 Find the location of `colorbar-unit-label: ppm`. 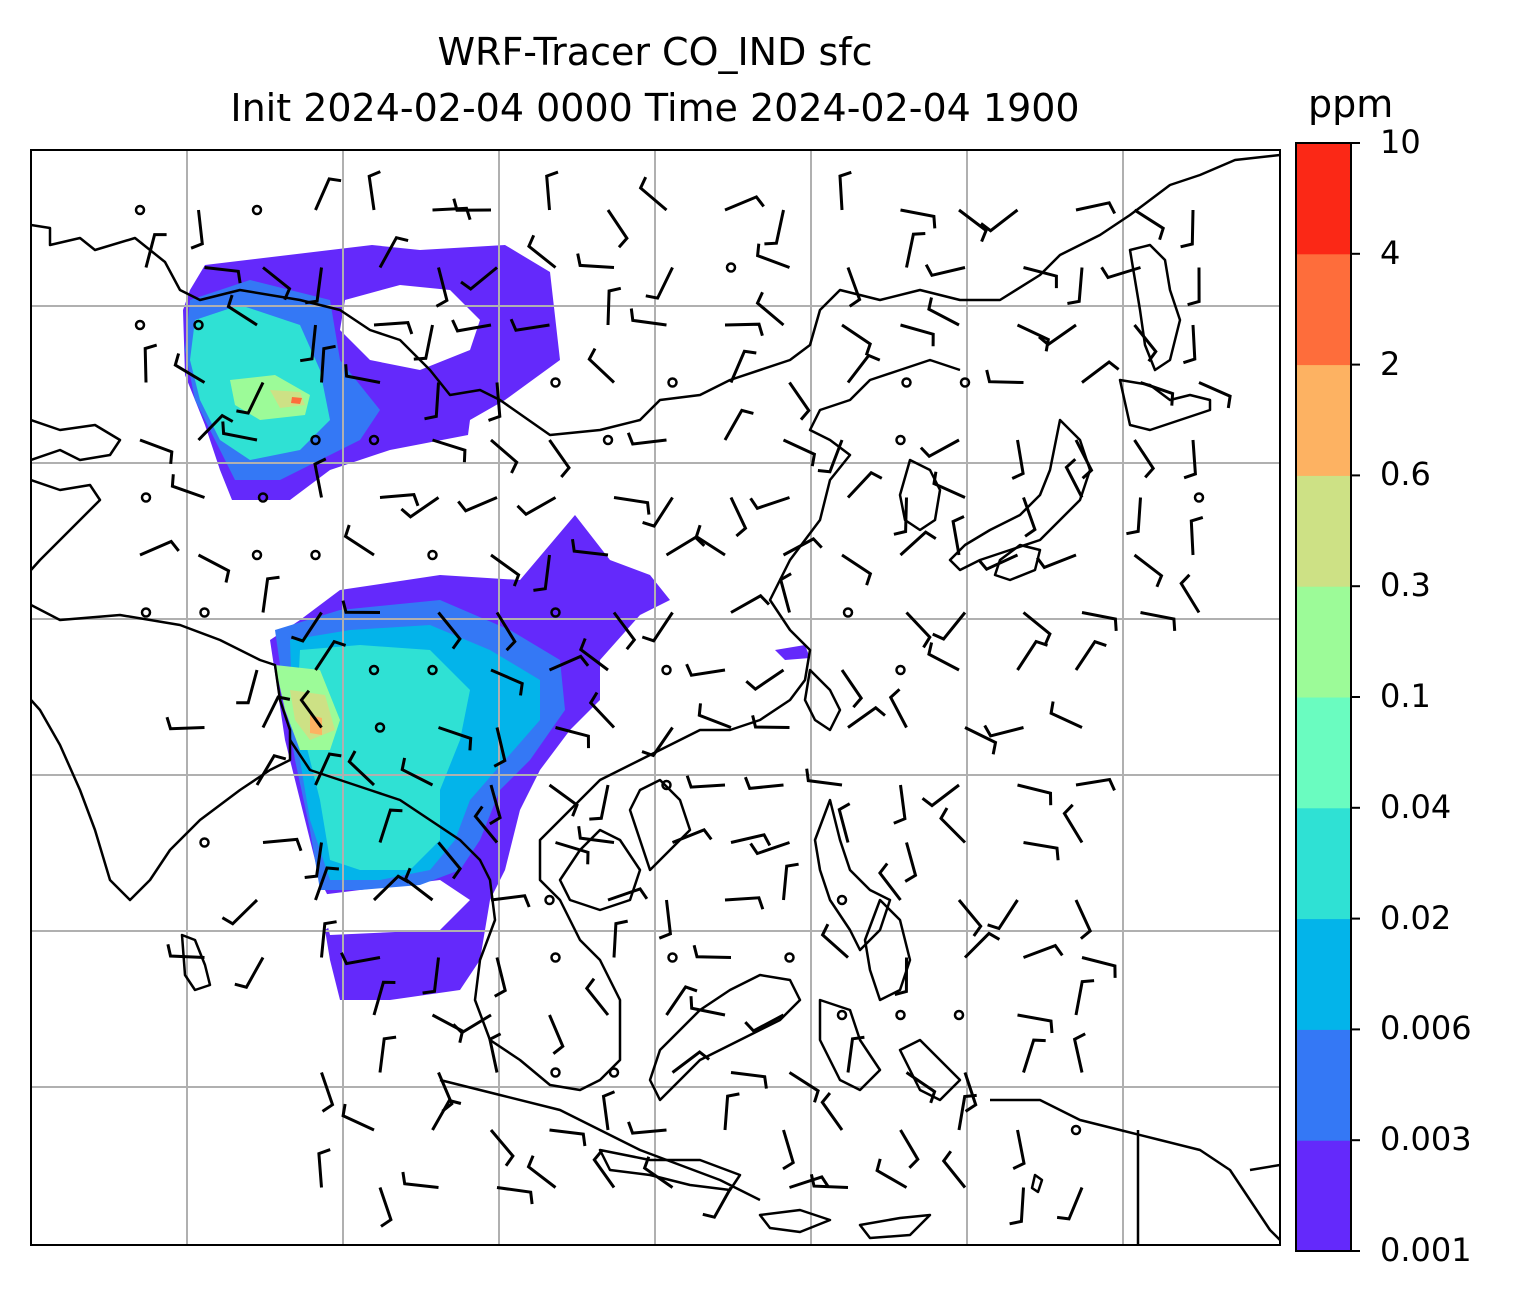

colorbar-unit-label: ppm is located at coordinates (1351, 104).